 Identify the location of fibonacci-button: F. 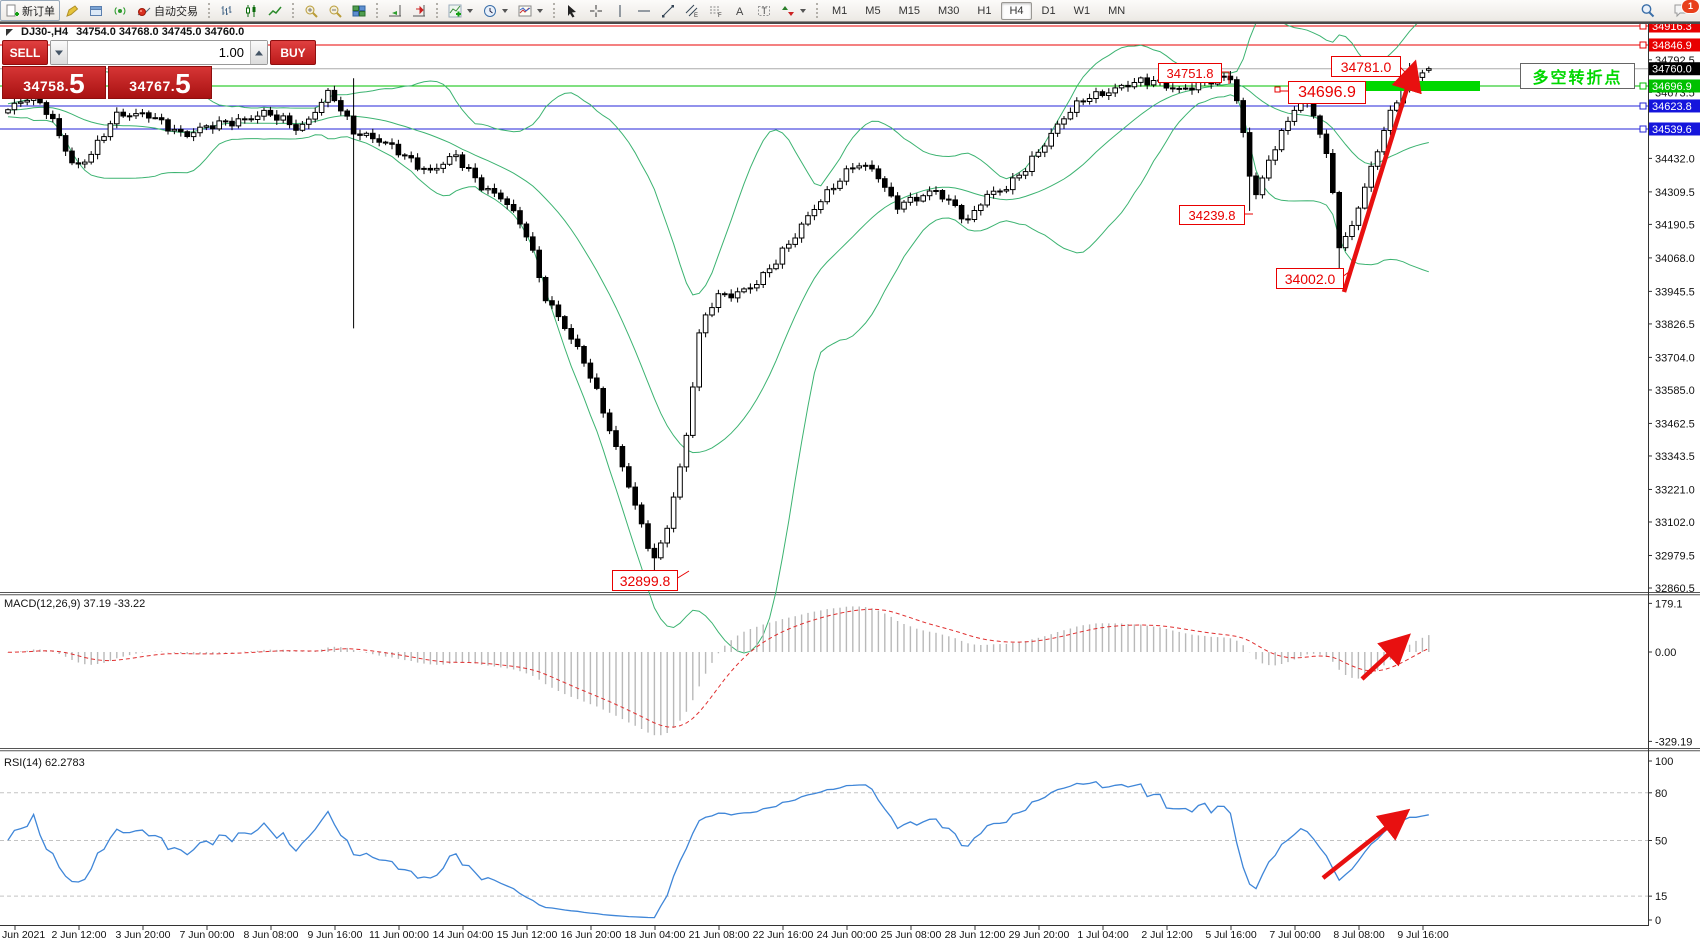
(716, 10).